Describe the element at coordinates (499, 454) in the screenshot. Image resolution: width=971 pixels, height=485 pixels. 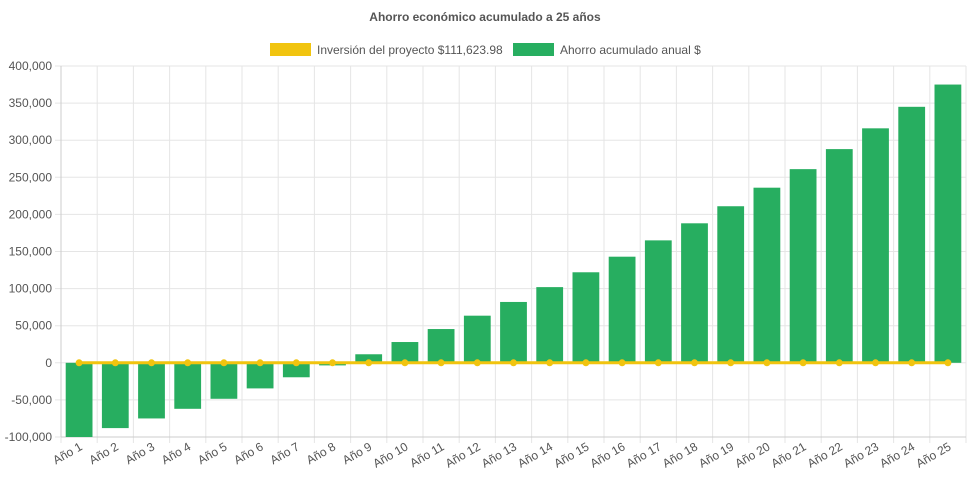
I see `x-tick-label: Año 13` at that location.